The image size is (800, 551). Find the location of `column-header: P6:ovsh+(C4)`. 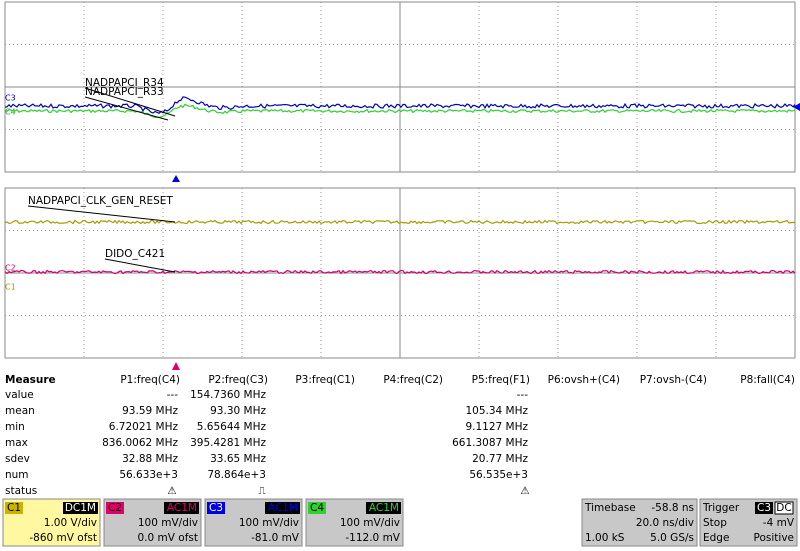

column-header: P6:ovsh+(C4) is located at coordinates (584, 380).